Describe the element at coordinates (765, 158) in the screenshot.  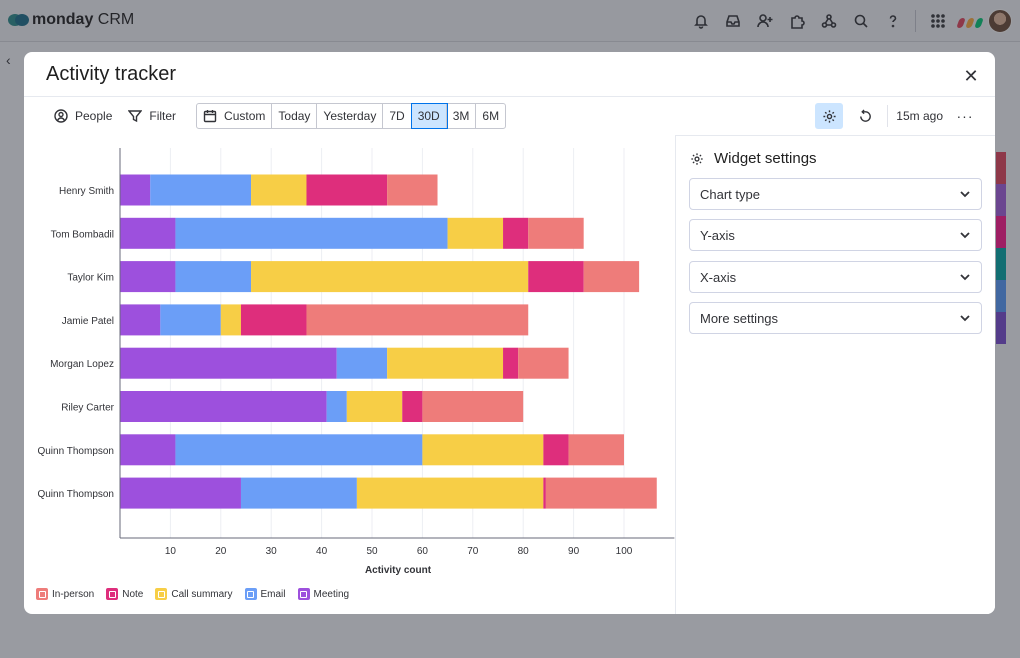
I see `widget-settings-title: Widget settings` at that location.